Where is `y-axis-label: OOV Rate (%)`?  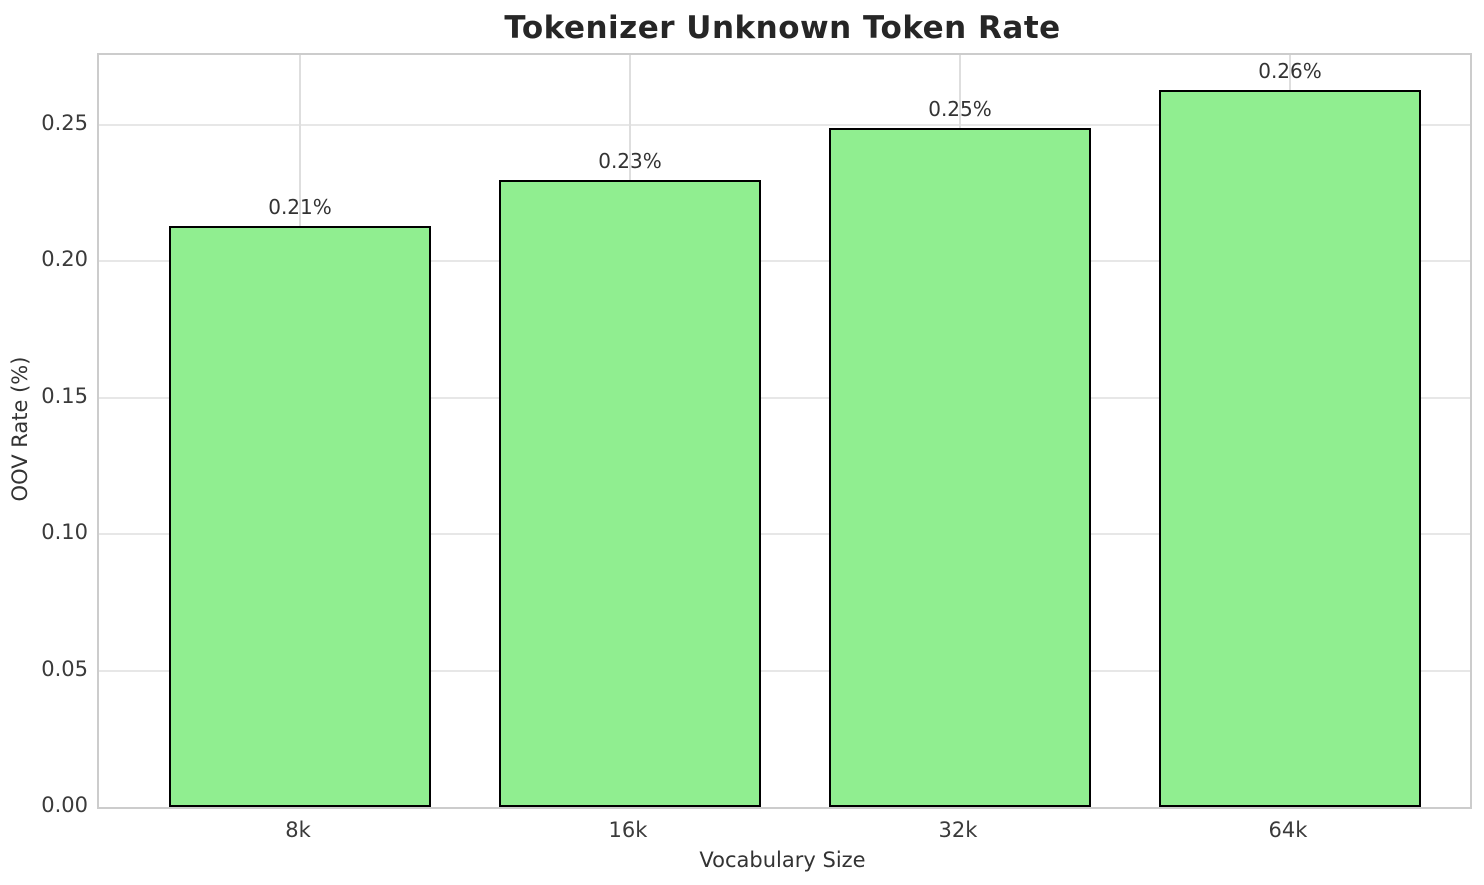
y-axis-label: OOV Rate (%) is located at coordinates (20, 429).